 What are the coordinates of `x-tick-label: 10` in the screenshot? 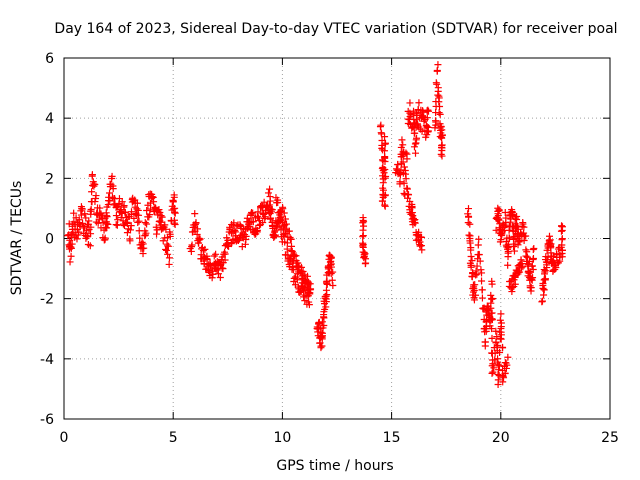 It's located at (282, 438).